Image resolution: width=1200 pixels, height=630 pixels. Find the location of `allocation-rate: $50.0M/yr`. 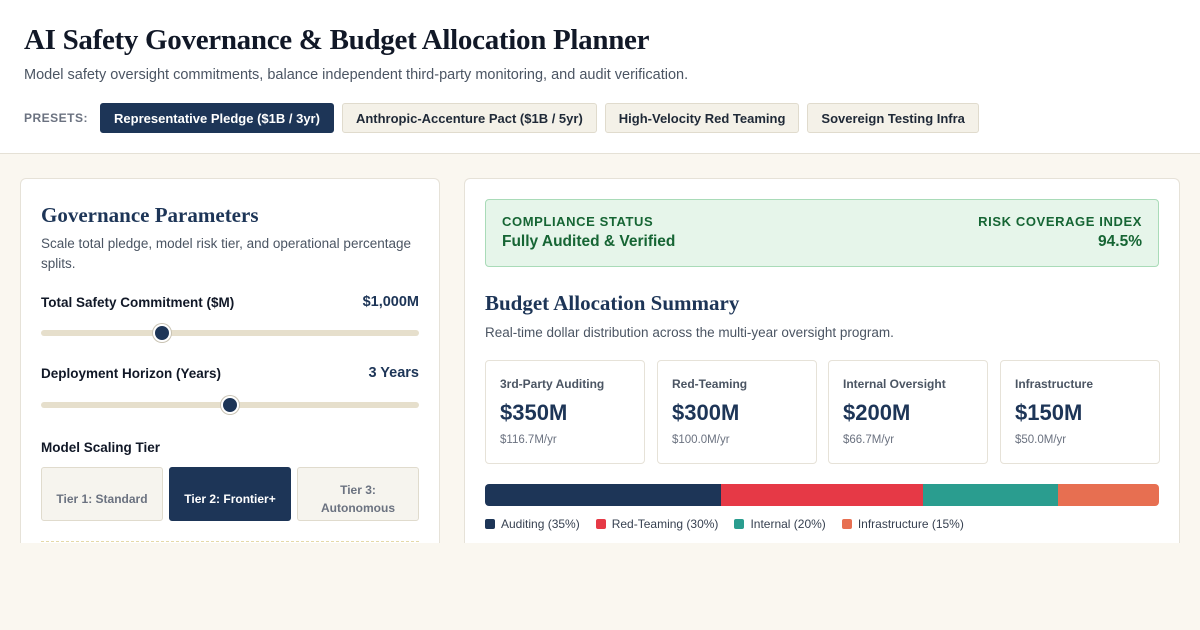

allocation-rate: $50.0M/yr is located at coordinates (1041, 440).